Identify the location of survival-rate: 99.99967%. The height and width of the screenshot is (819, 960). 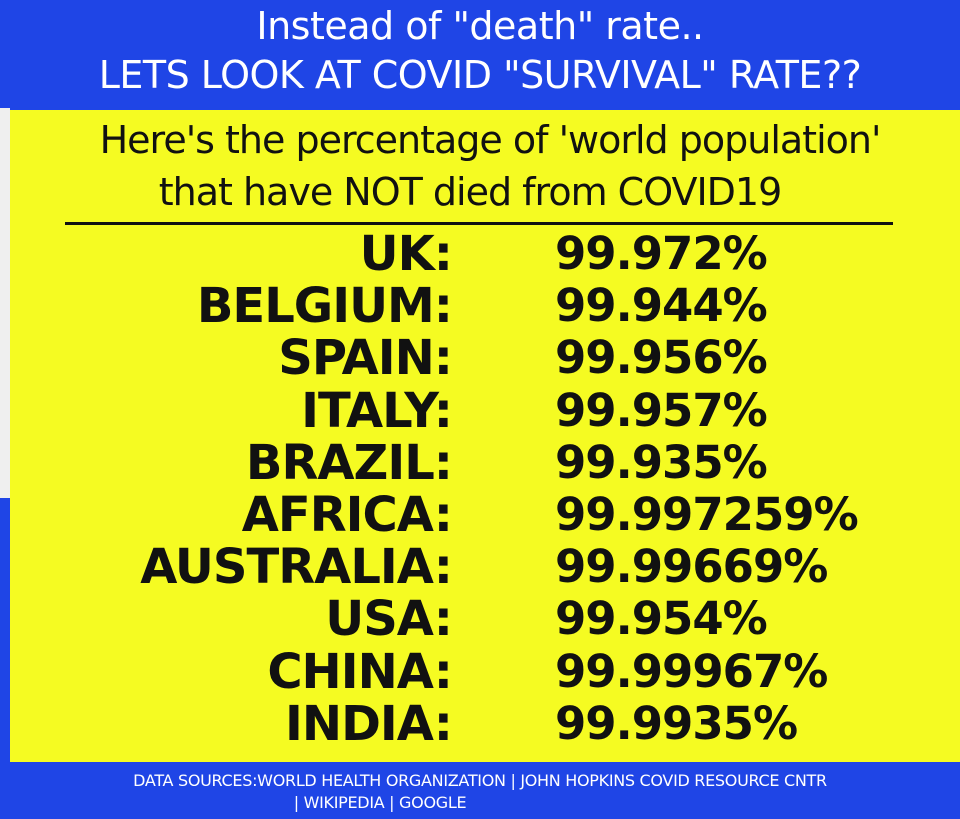
(691, 671).